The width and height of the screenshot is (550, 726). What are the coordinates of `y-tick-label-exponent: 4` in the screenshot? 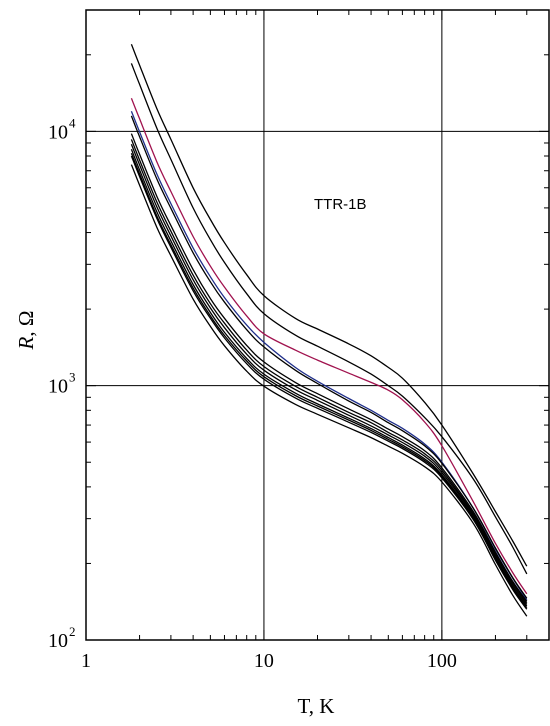 It's located at (72, 122).